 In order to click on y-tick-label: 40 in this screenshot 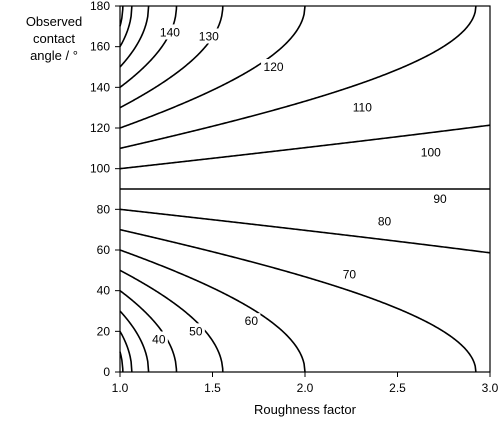, I will do `click(104, 291)`.